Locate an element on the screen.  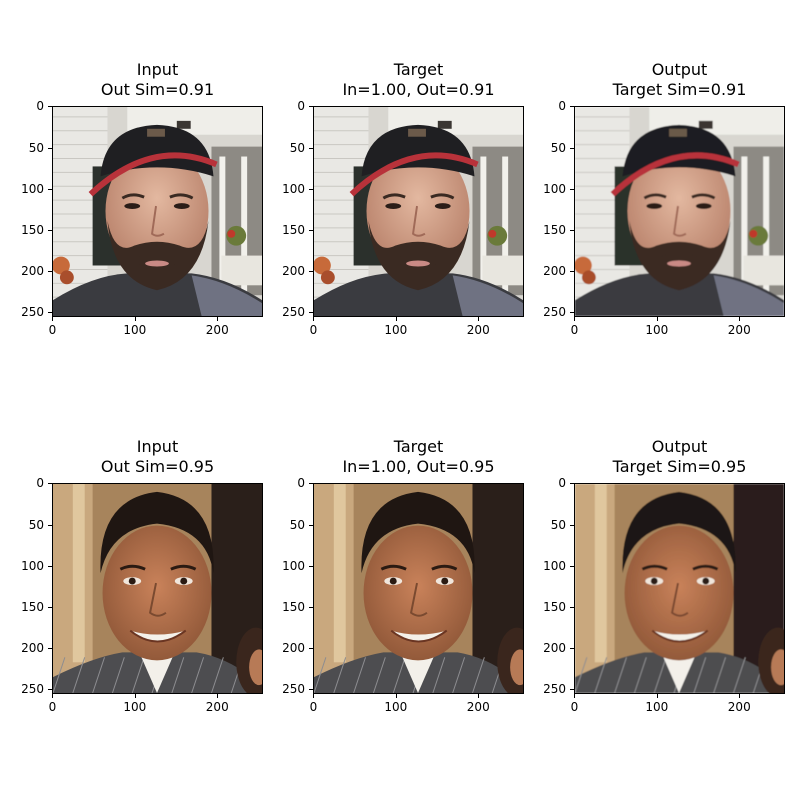
image-panel-4: Input Out Sim=0.95 is located at coordinates (156, 587).